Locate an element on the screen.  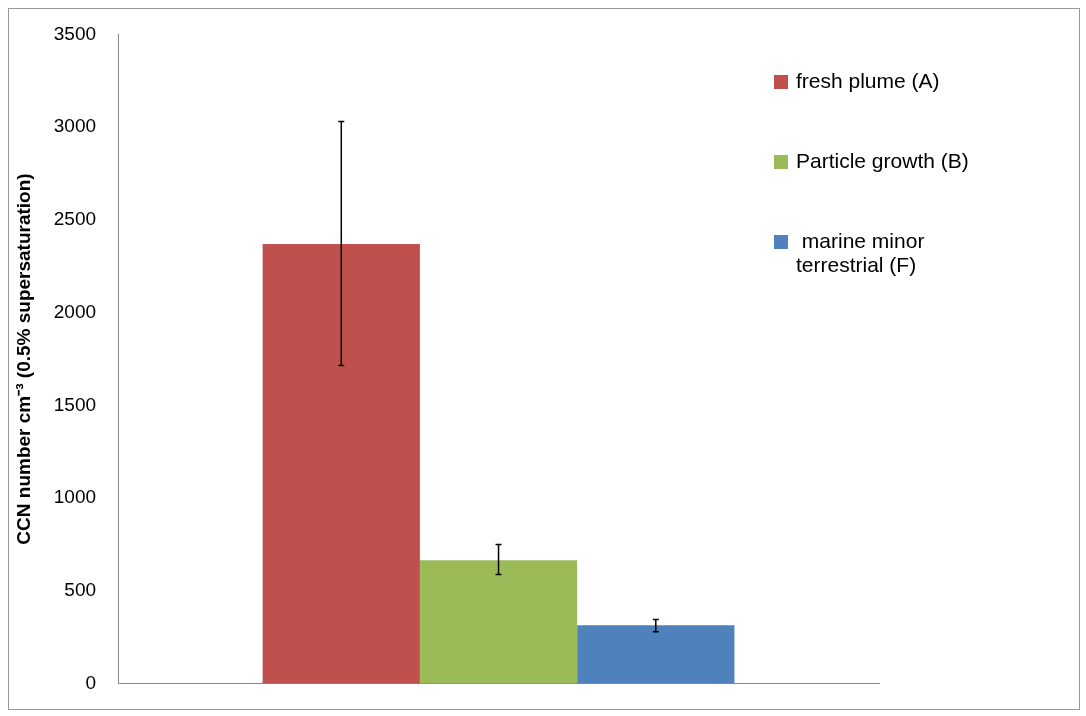
y-tick-label: 1500 is located at coordinates (75, 404).